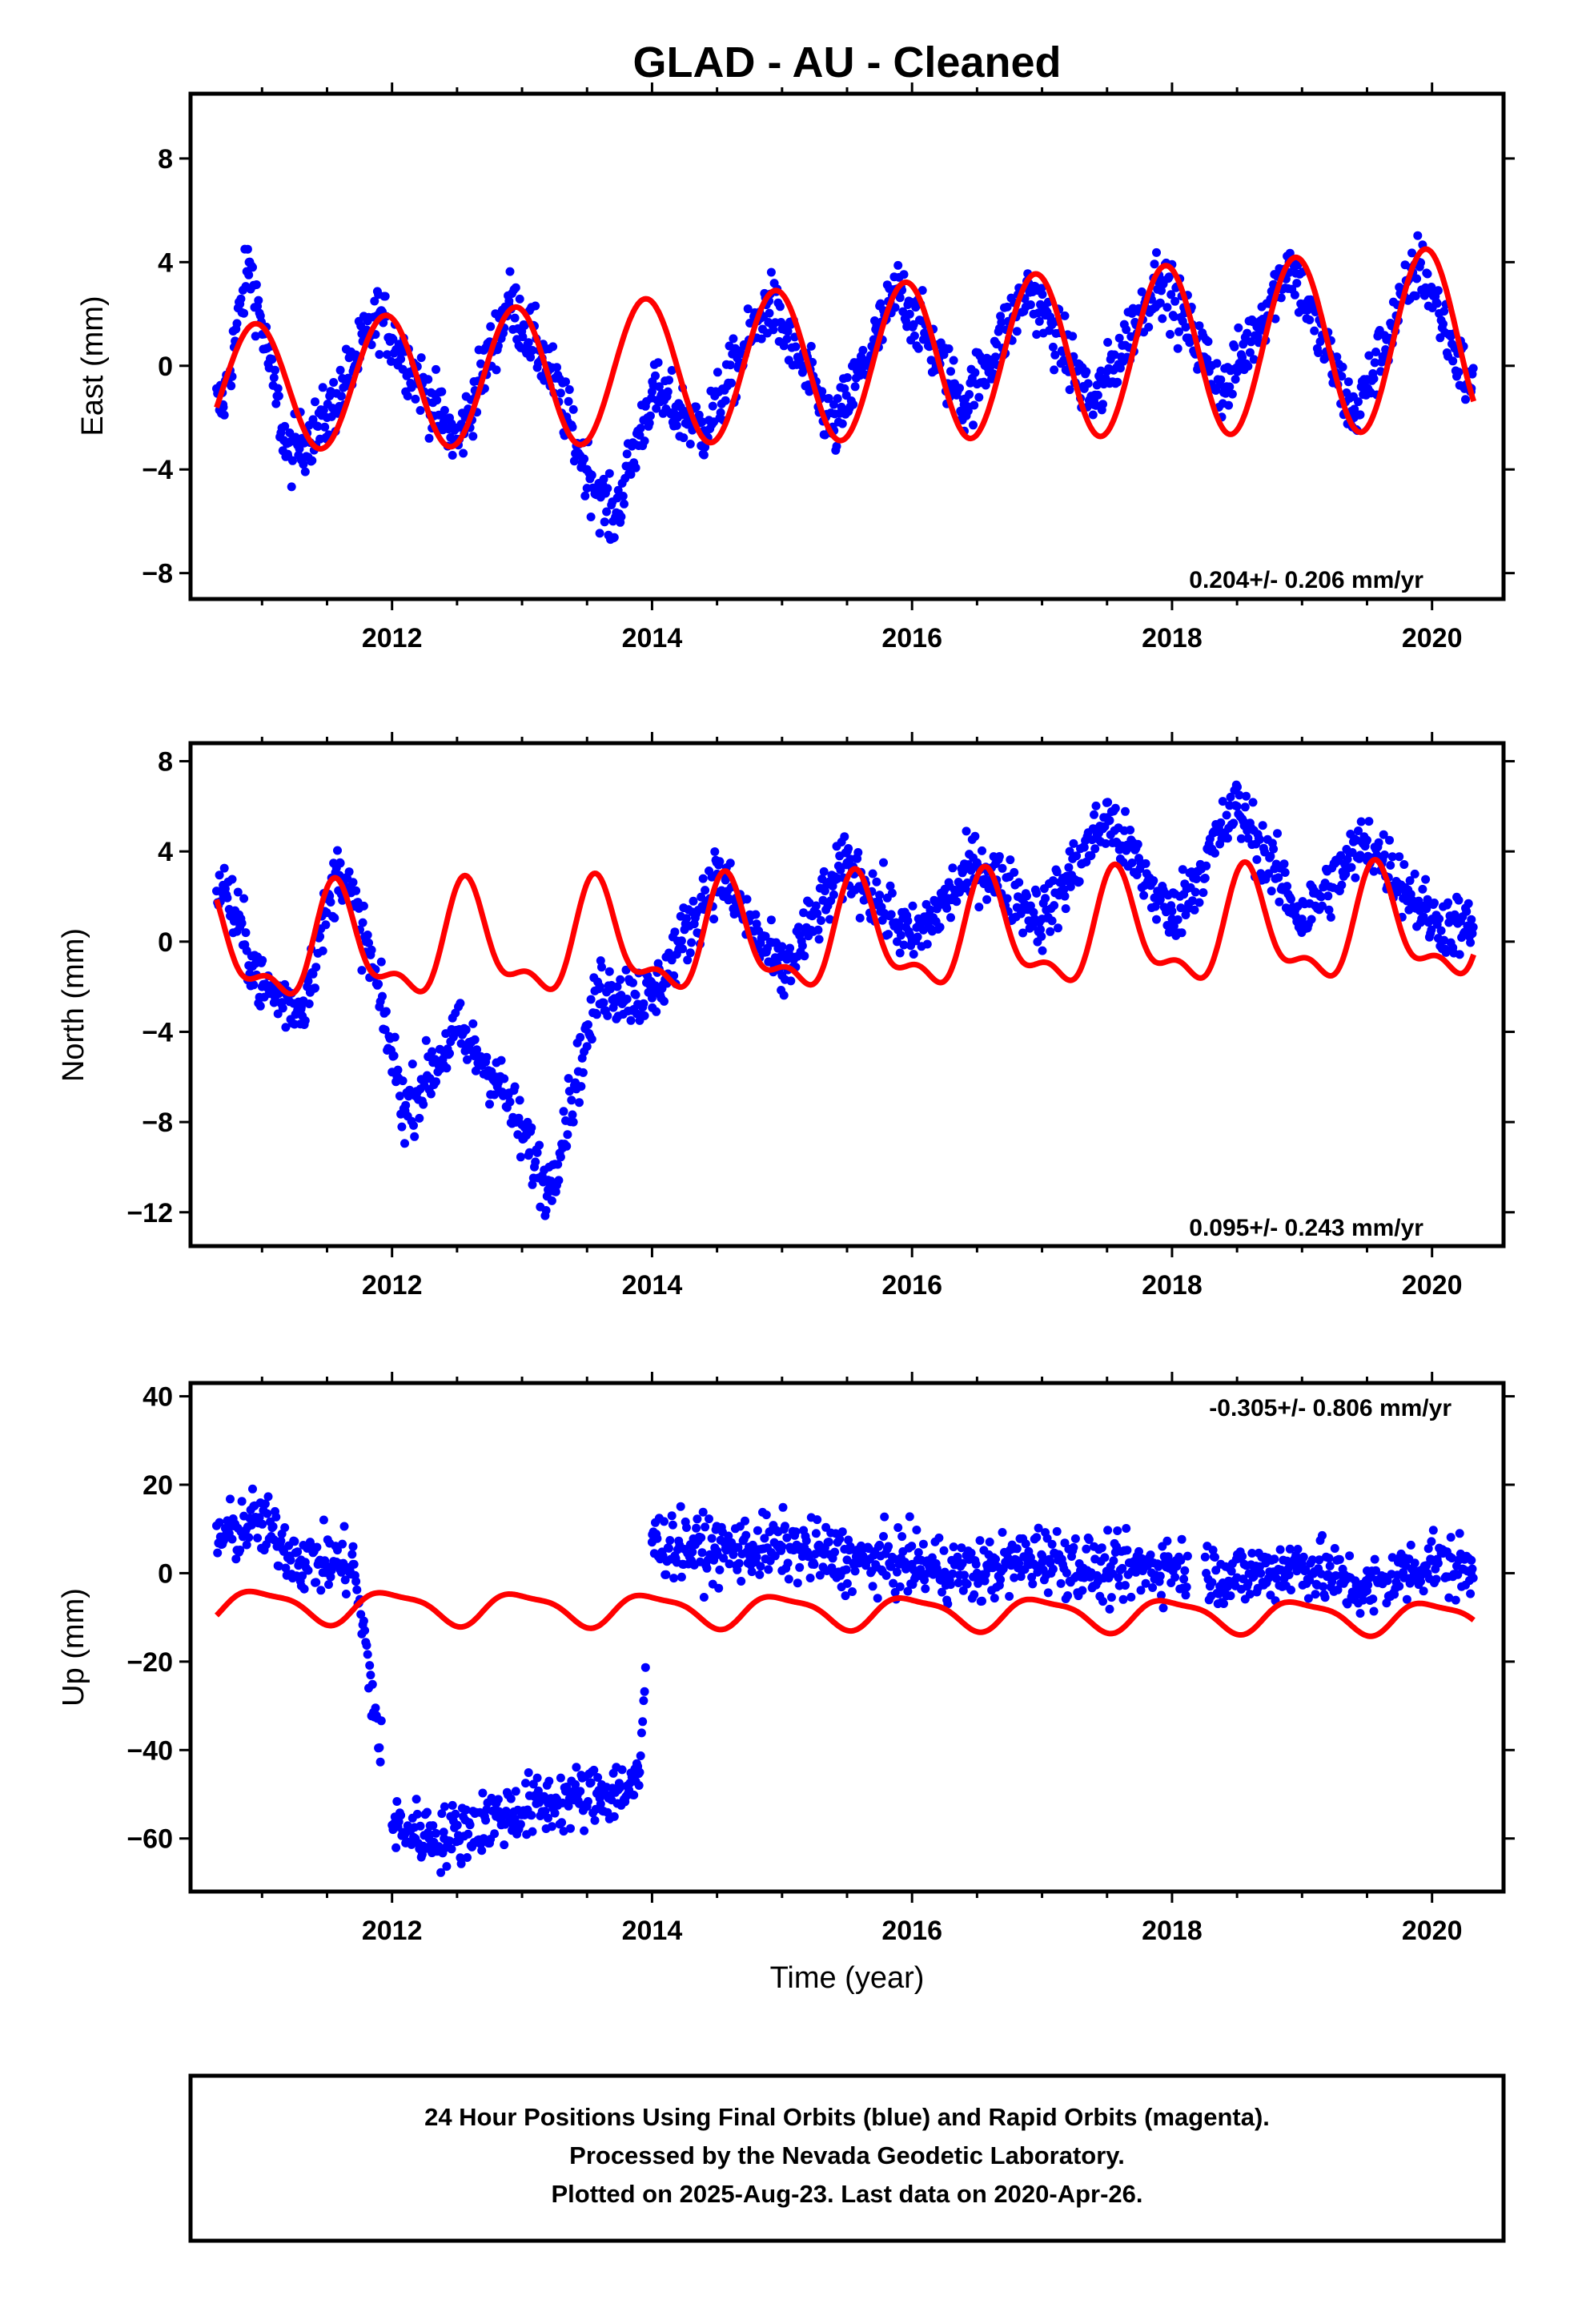 This screenshot has width=1582, height=2324. Describe the element at coordinates (652, 638) in the screenshot. I see `east-x-tick-label: 2014` at that location.